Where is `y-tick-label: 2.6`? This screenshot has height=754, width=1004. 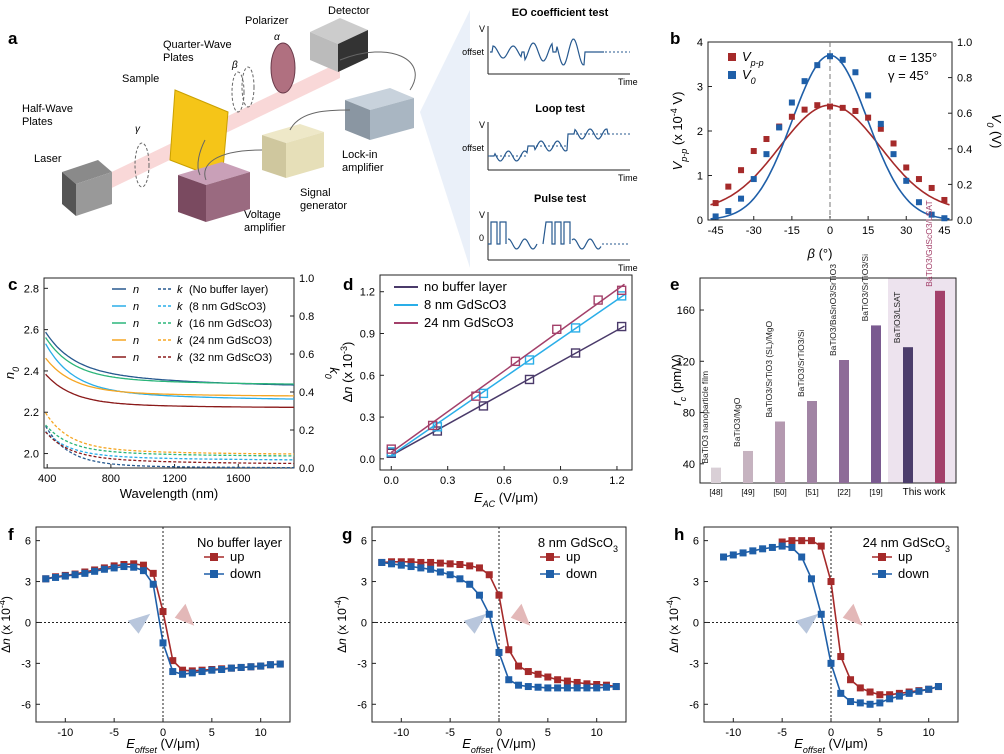 y-tick-label: 2.6 is located at coordinates (31, 331).